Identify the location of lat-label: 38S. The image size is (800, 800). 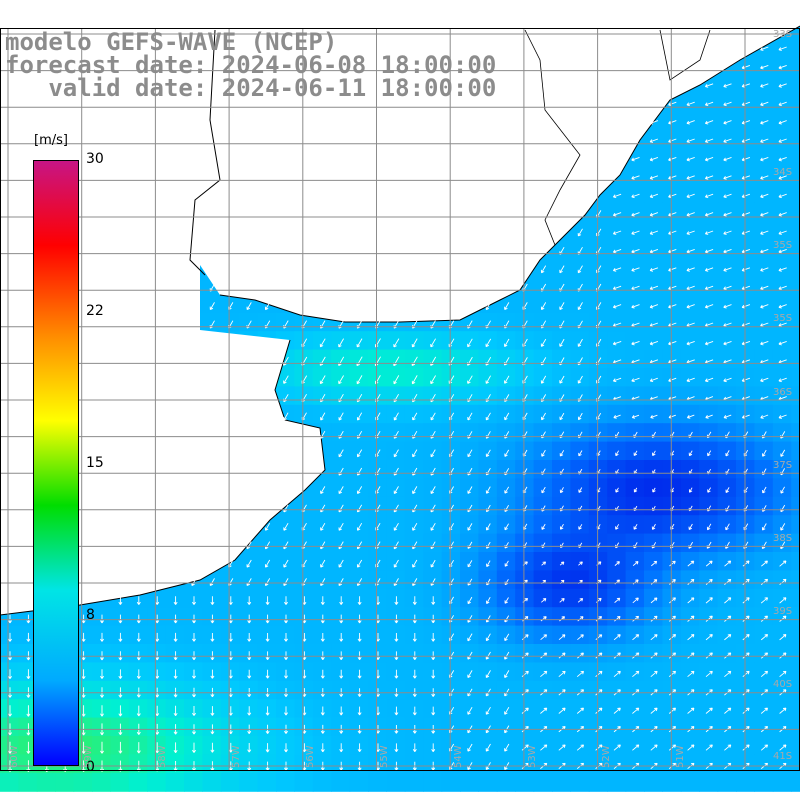
(783, 538).